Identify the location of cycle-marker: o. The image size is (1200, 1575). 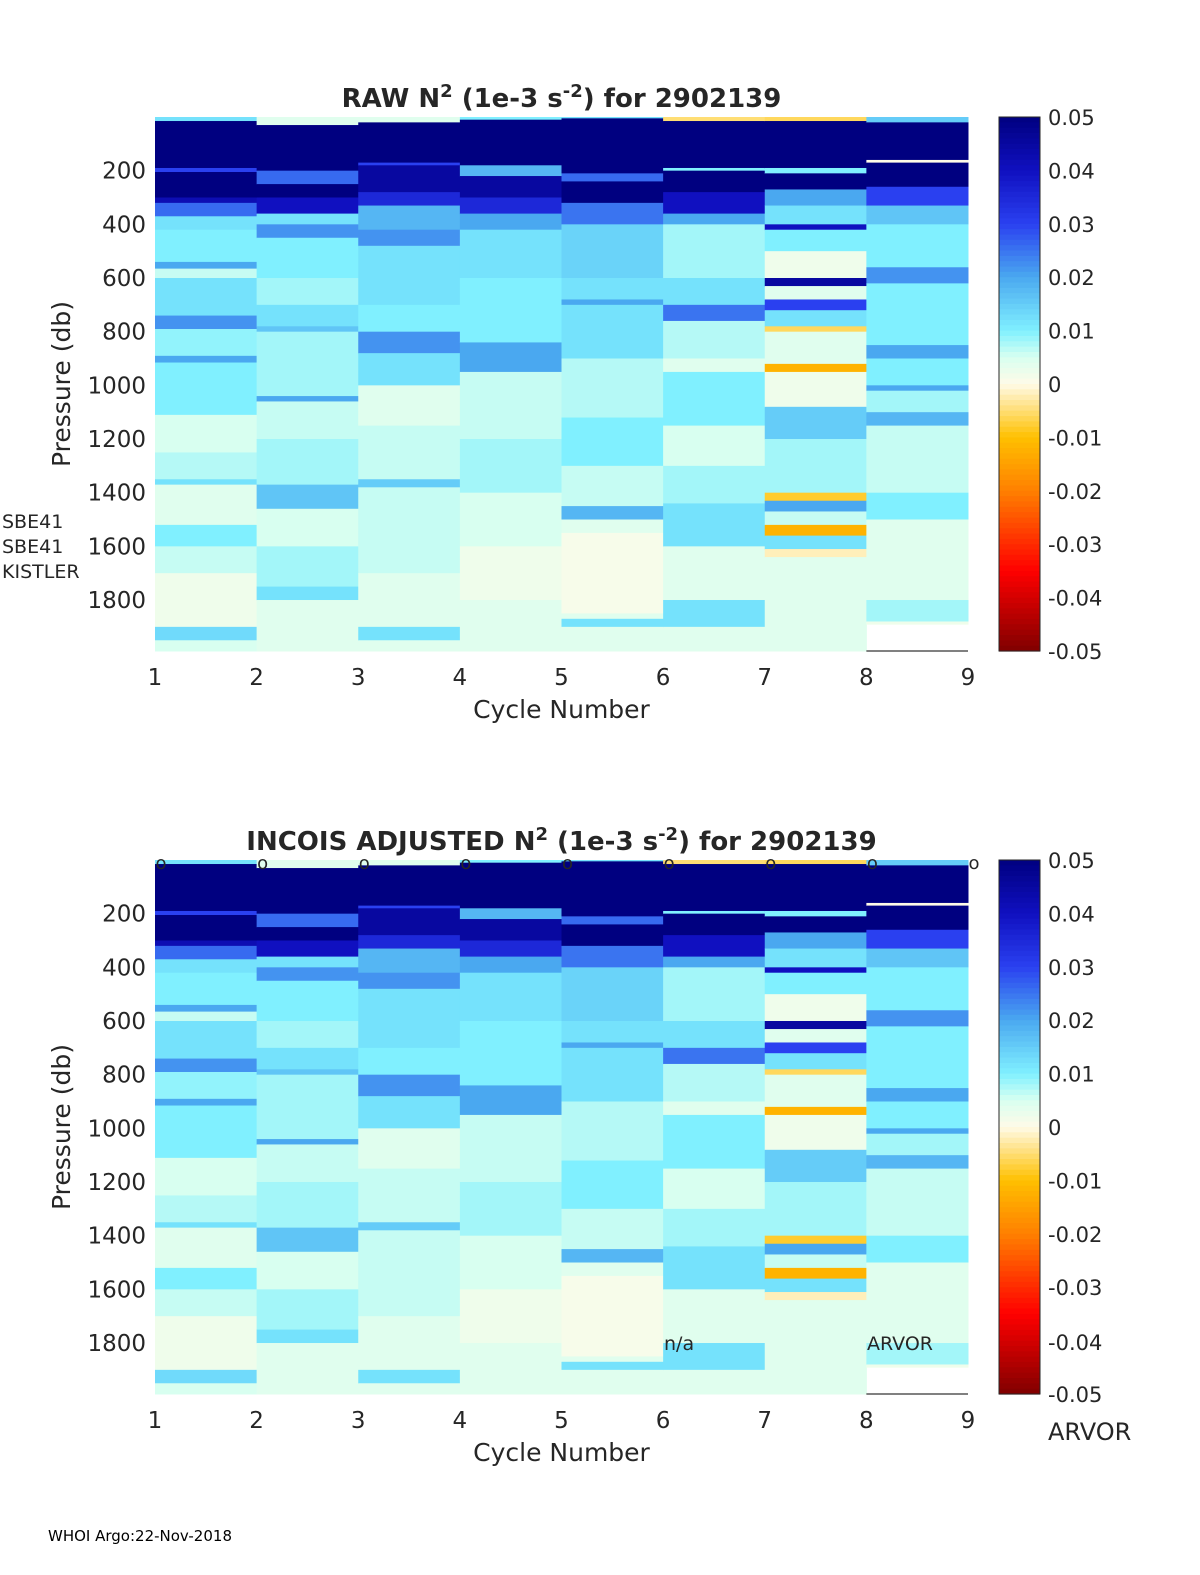
(770, 863).